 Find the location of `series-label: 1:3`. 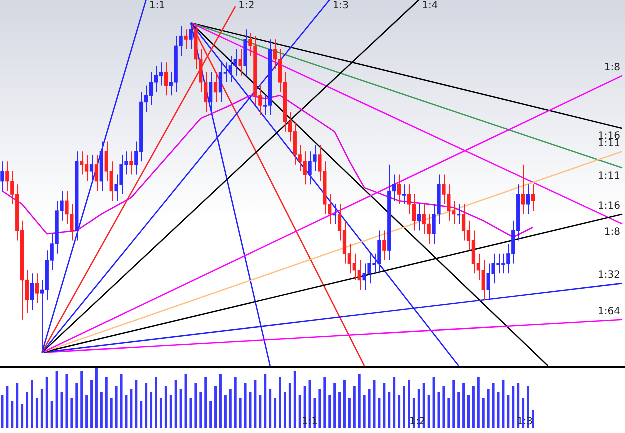

series-label: 1:3 is located at coordinates (340, 6).